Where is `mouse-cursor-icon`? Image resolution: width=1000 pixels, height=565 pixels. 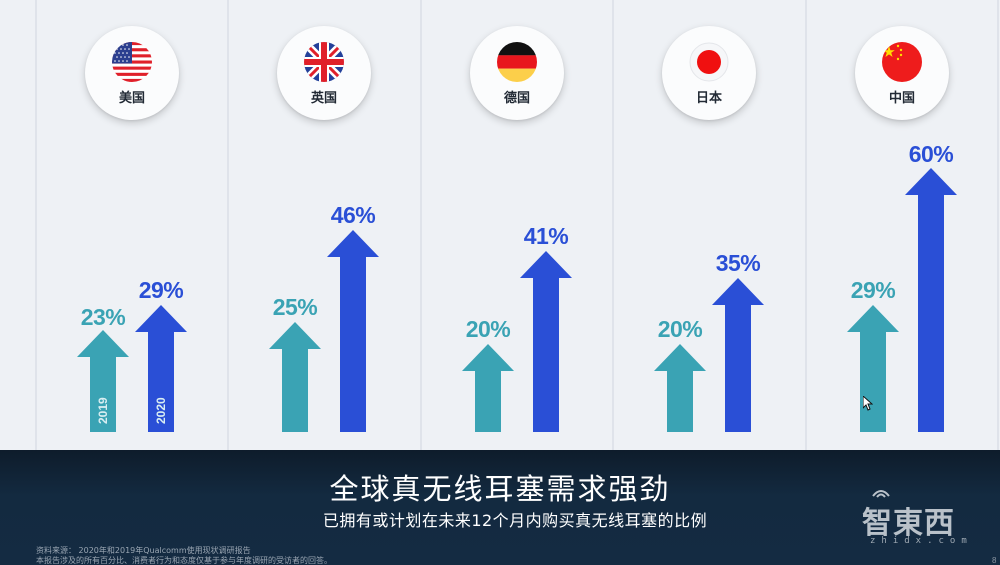 mouse-cursor-icon is located at coordinates (868, 405).